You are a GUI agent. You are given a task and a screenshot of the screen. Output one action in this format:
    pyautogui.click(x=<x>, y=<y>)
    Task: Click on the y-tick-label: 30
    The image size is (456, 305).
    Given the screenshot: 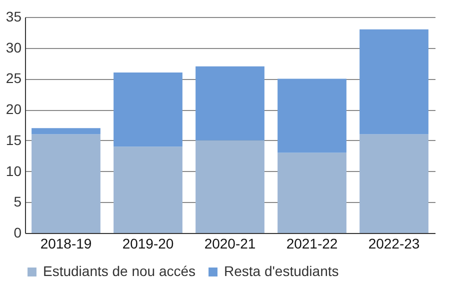 What is the action you would take?
    pyautogui.click(x=14, y=47)
    